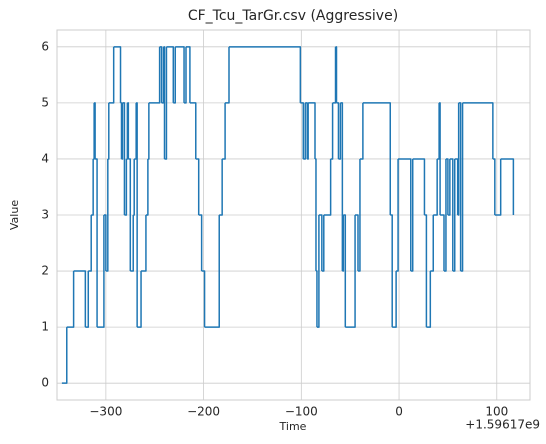 The image size is (546, 444). What do you see at coordinates (45, 102) in the screenshot?
I see `y-tick-label: 5` at bounding box center [45, 102].